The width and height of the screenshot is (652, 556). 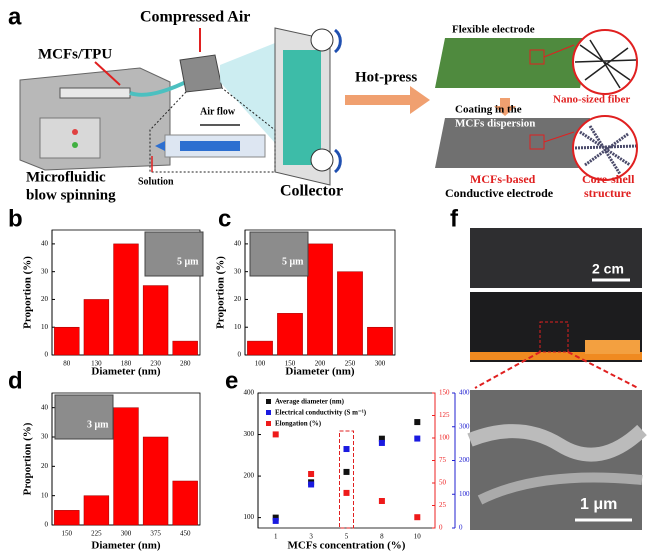 I want to click on x-tick-label: 230, so click(x=155, y=364).